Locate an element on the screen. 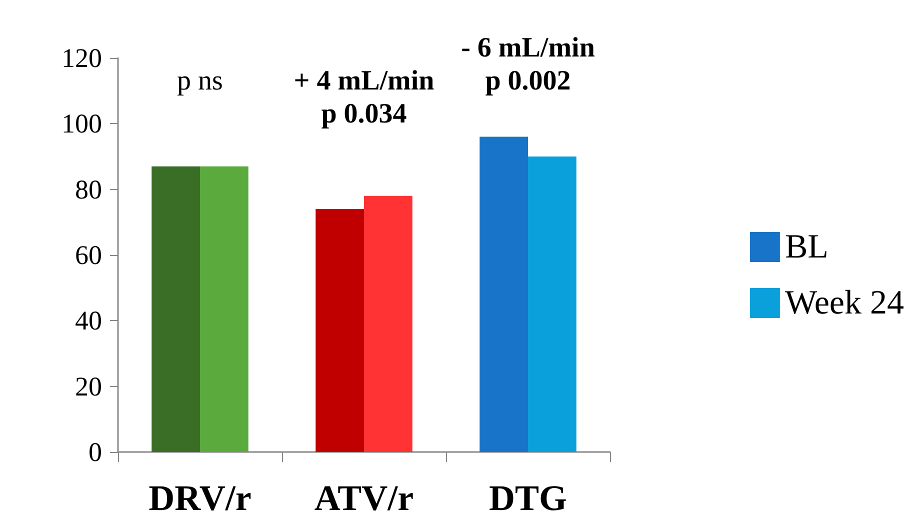 This screenshot has height=531, width=917. y-tick-label: 20 is located at coordinates (88, 386).